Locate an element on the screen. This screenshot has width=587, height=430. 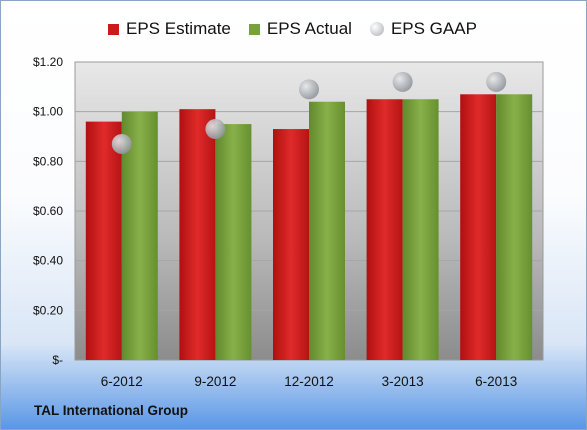
y-tick-label: $1.00 is located at coordinates (48, 112).